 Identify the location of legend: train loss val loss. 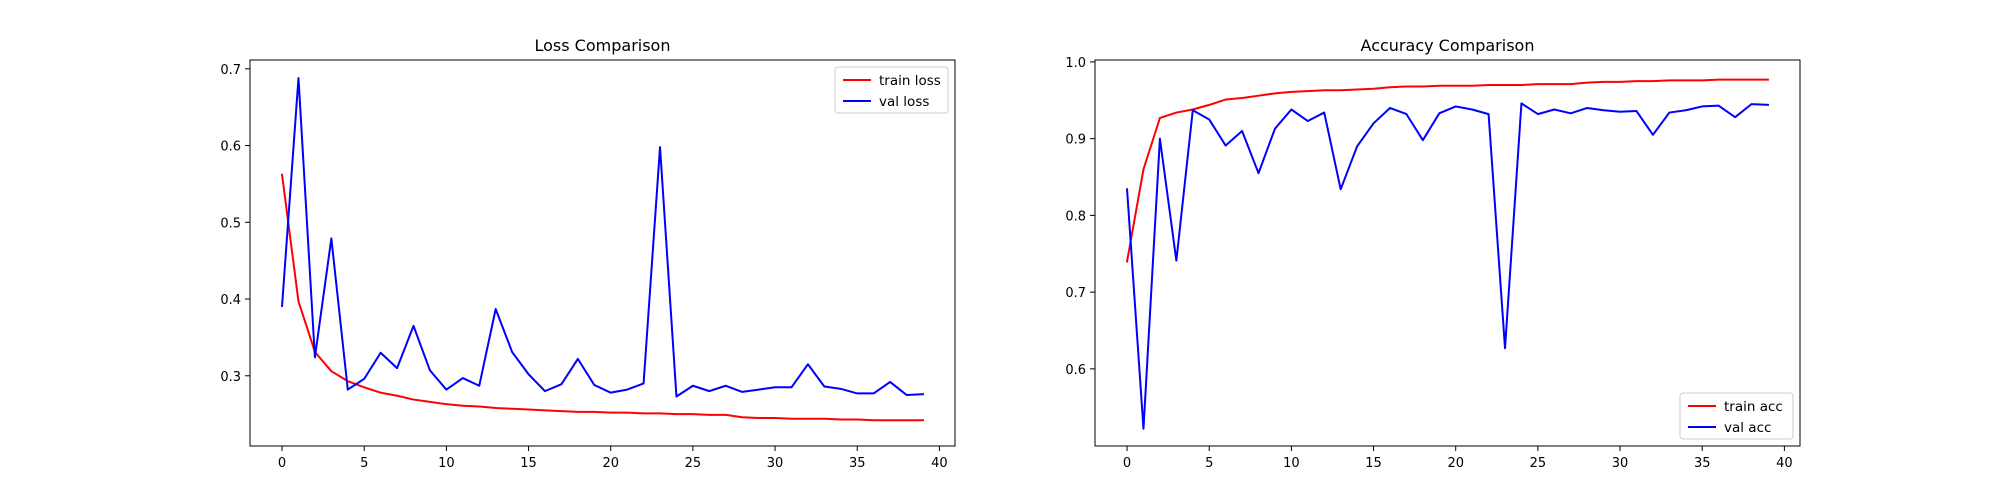
(891, 90).